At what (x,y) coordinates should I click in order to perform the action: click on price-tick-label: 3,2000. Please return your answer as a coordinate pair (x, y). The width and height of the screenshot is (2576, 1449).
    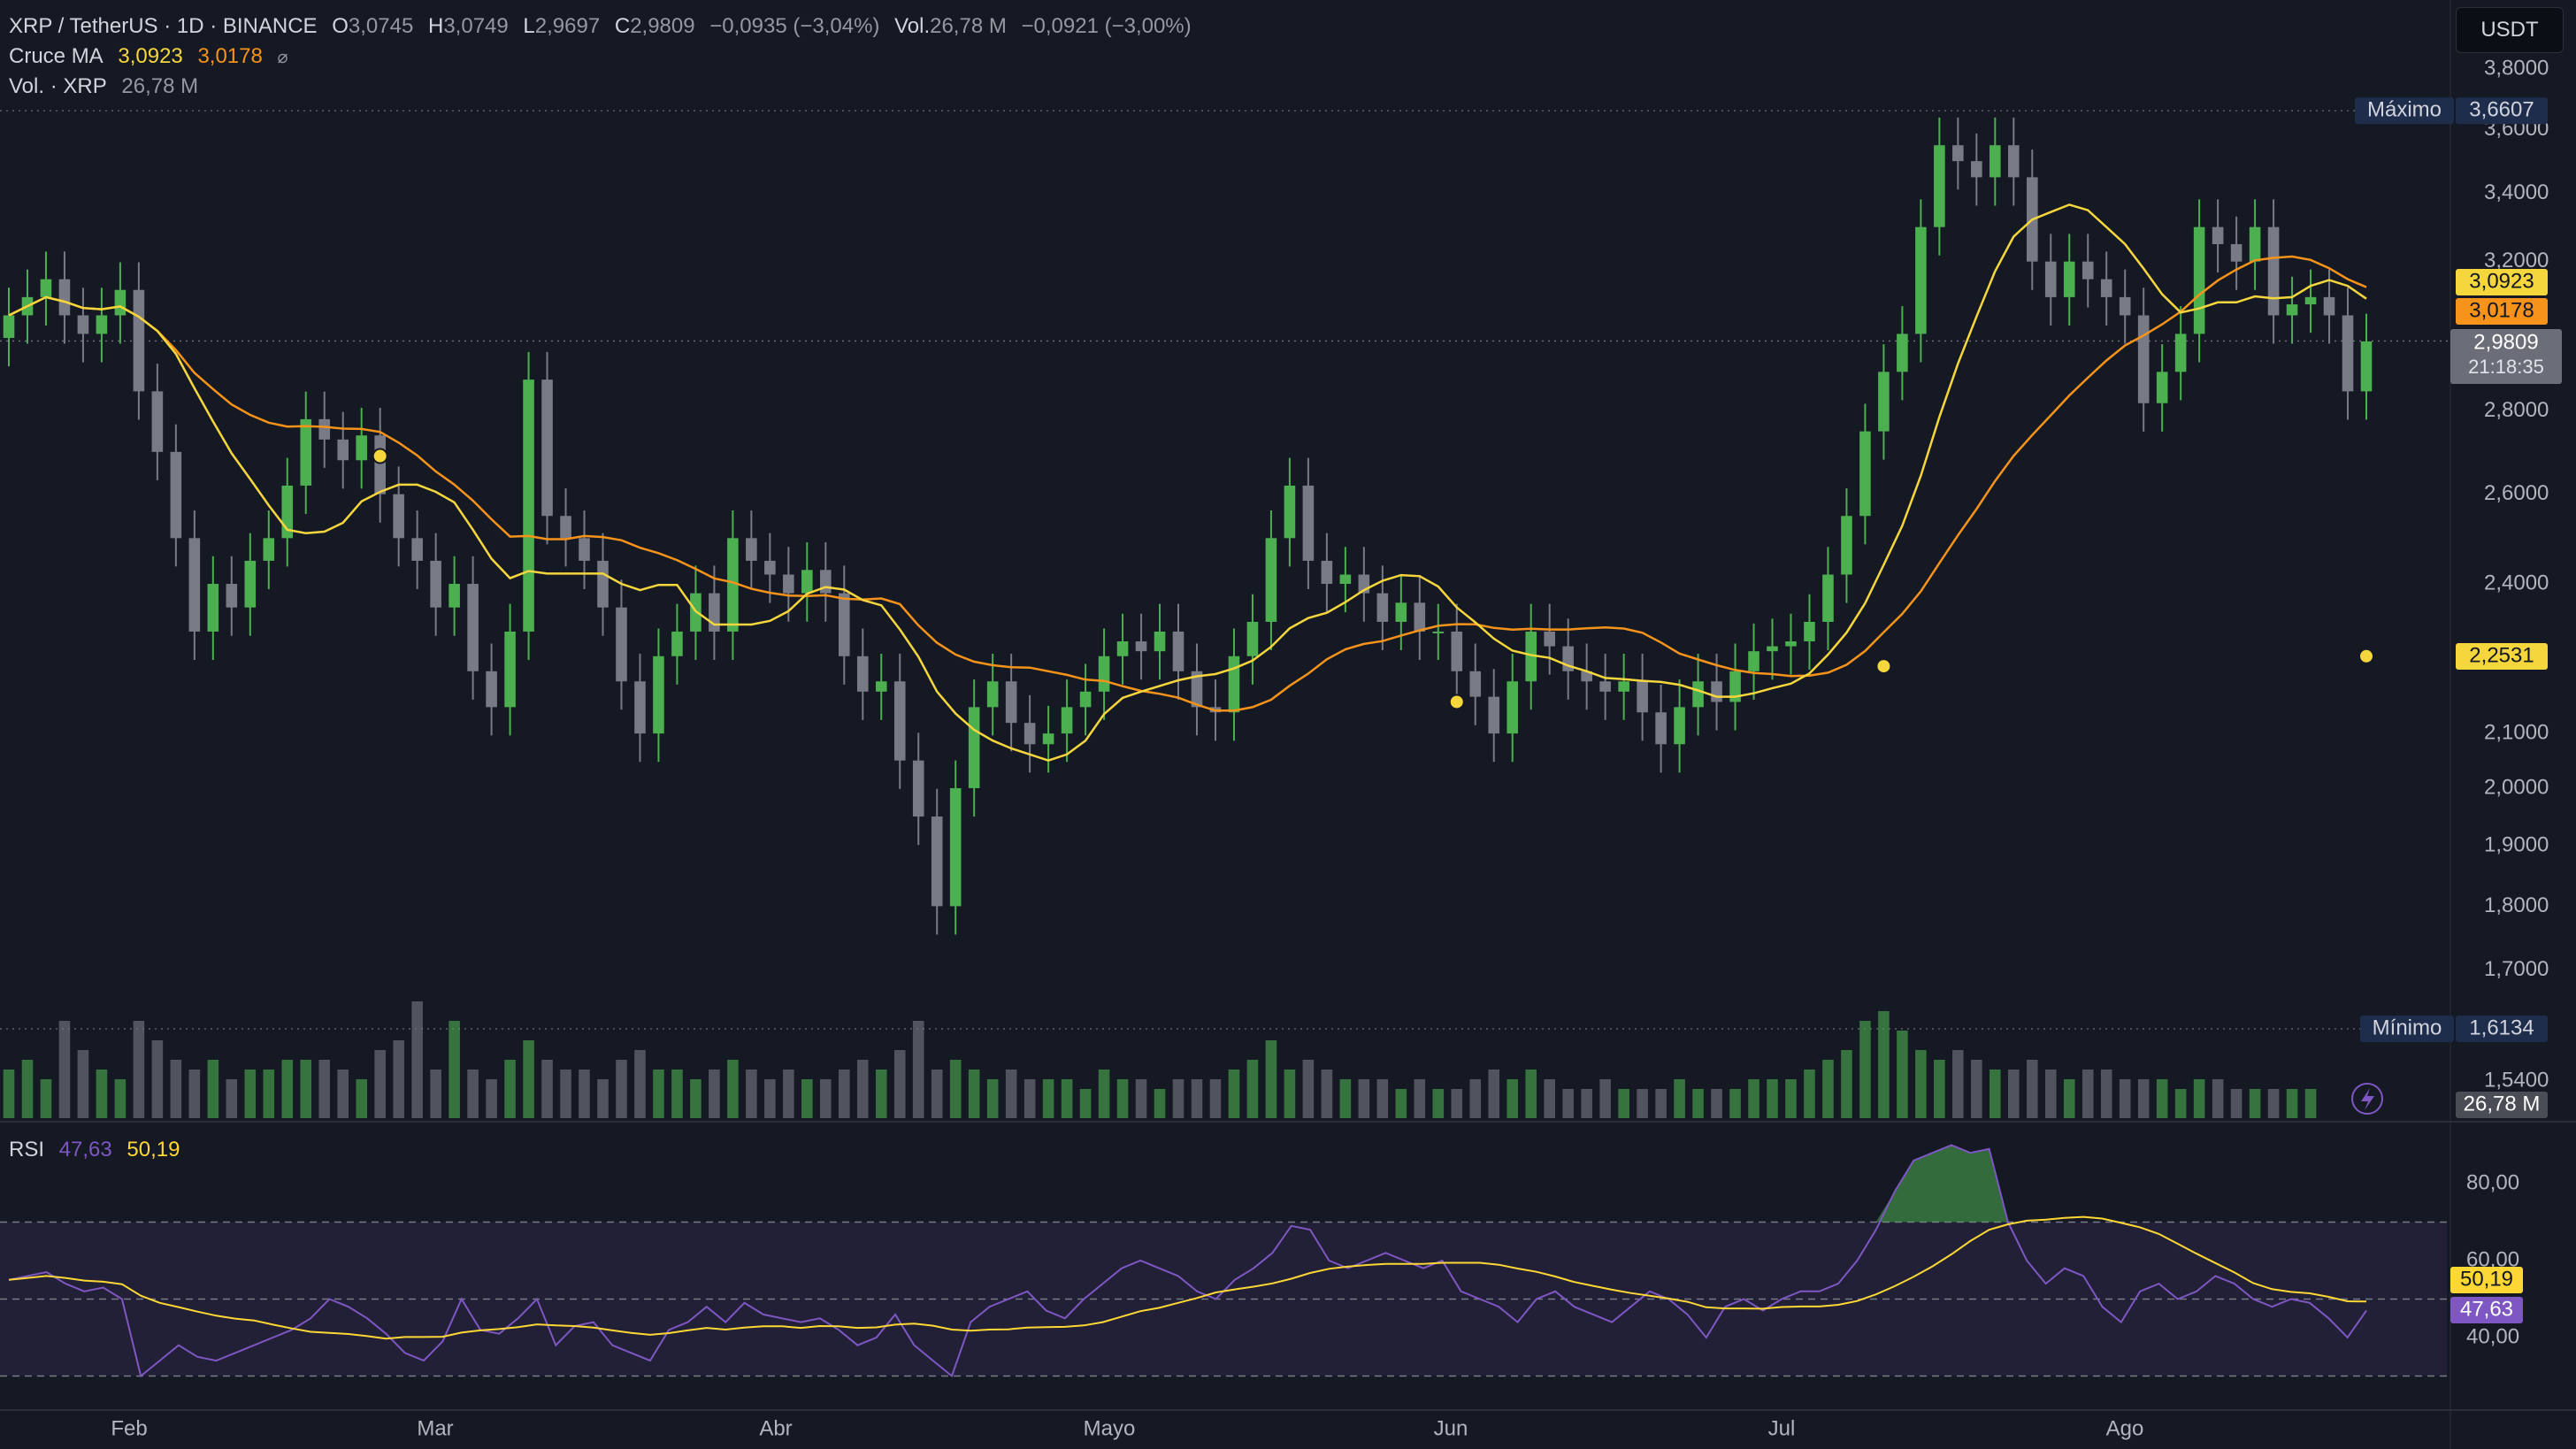
    Looking at the image, I should click on (2516, 260).